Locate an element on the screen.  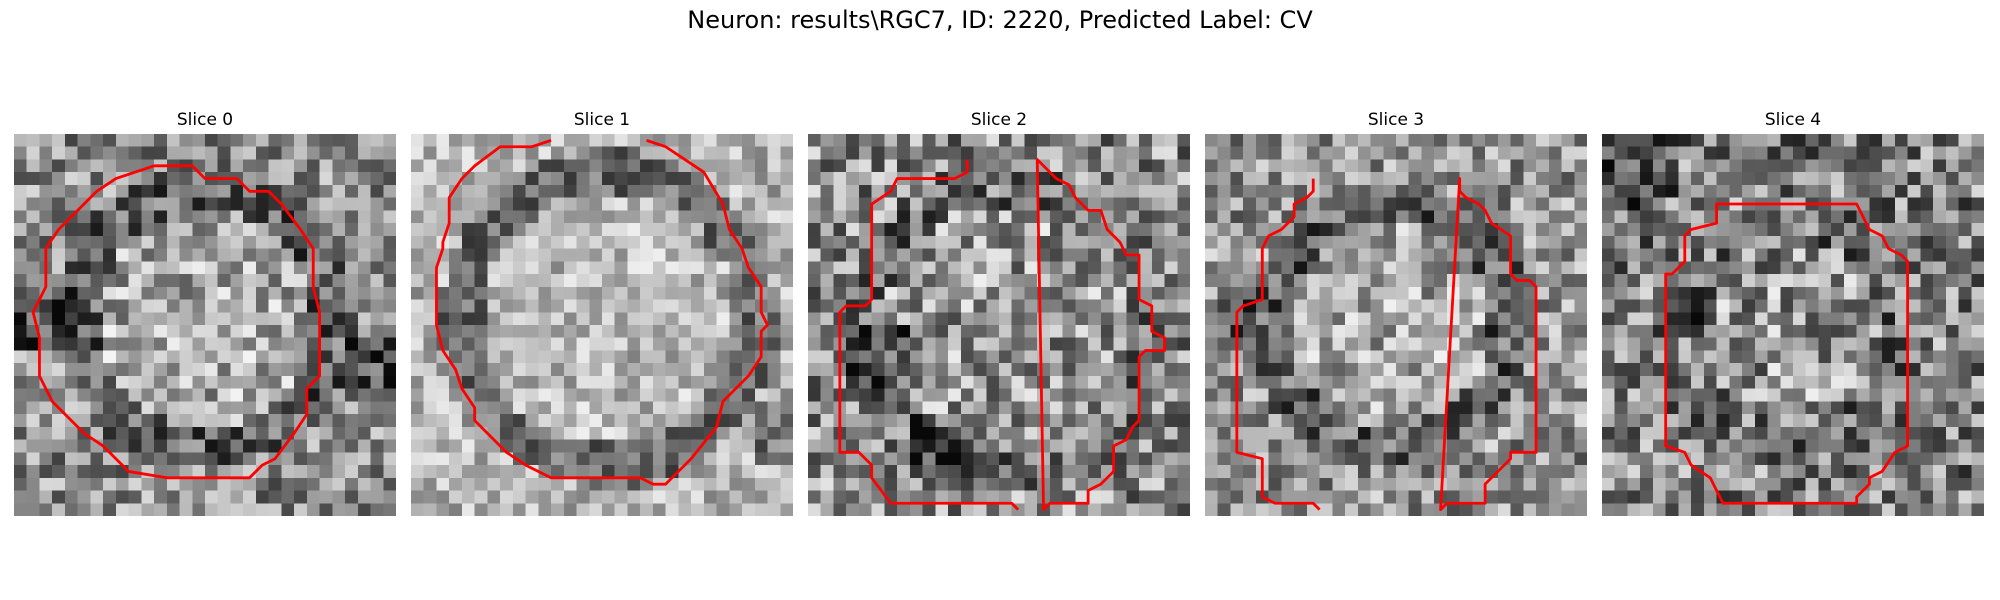
slice-panel-1: Slice 1 is located at coordinates (602, 311).